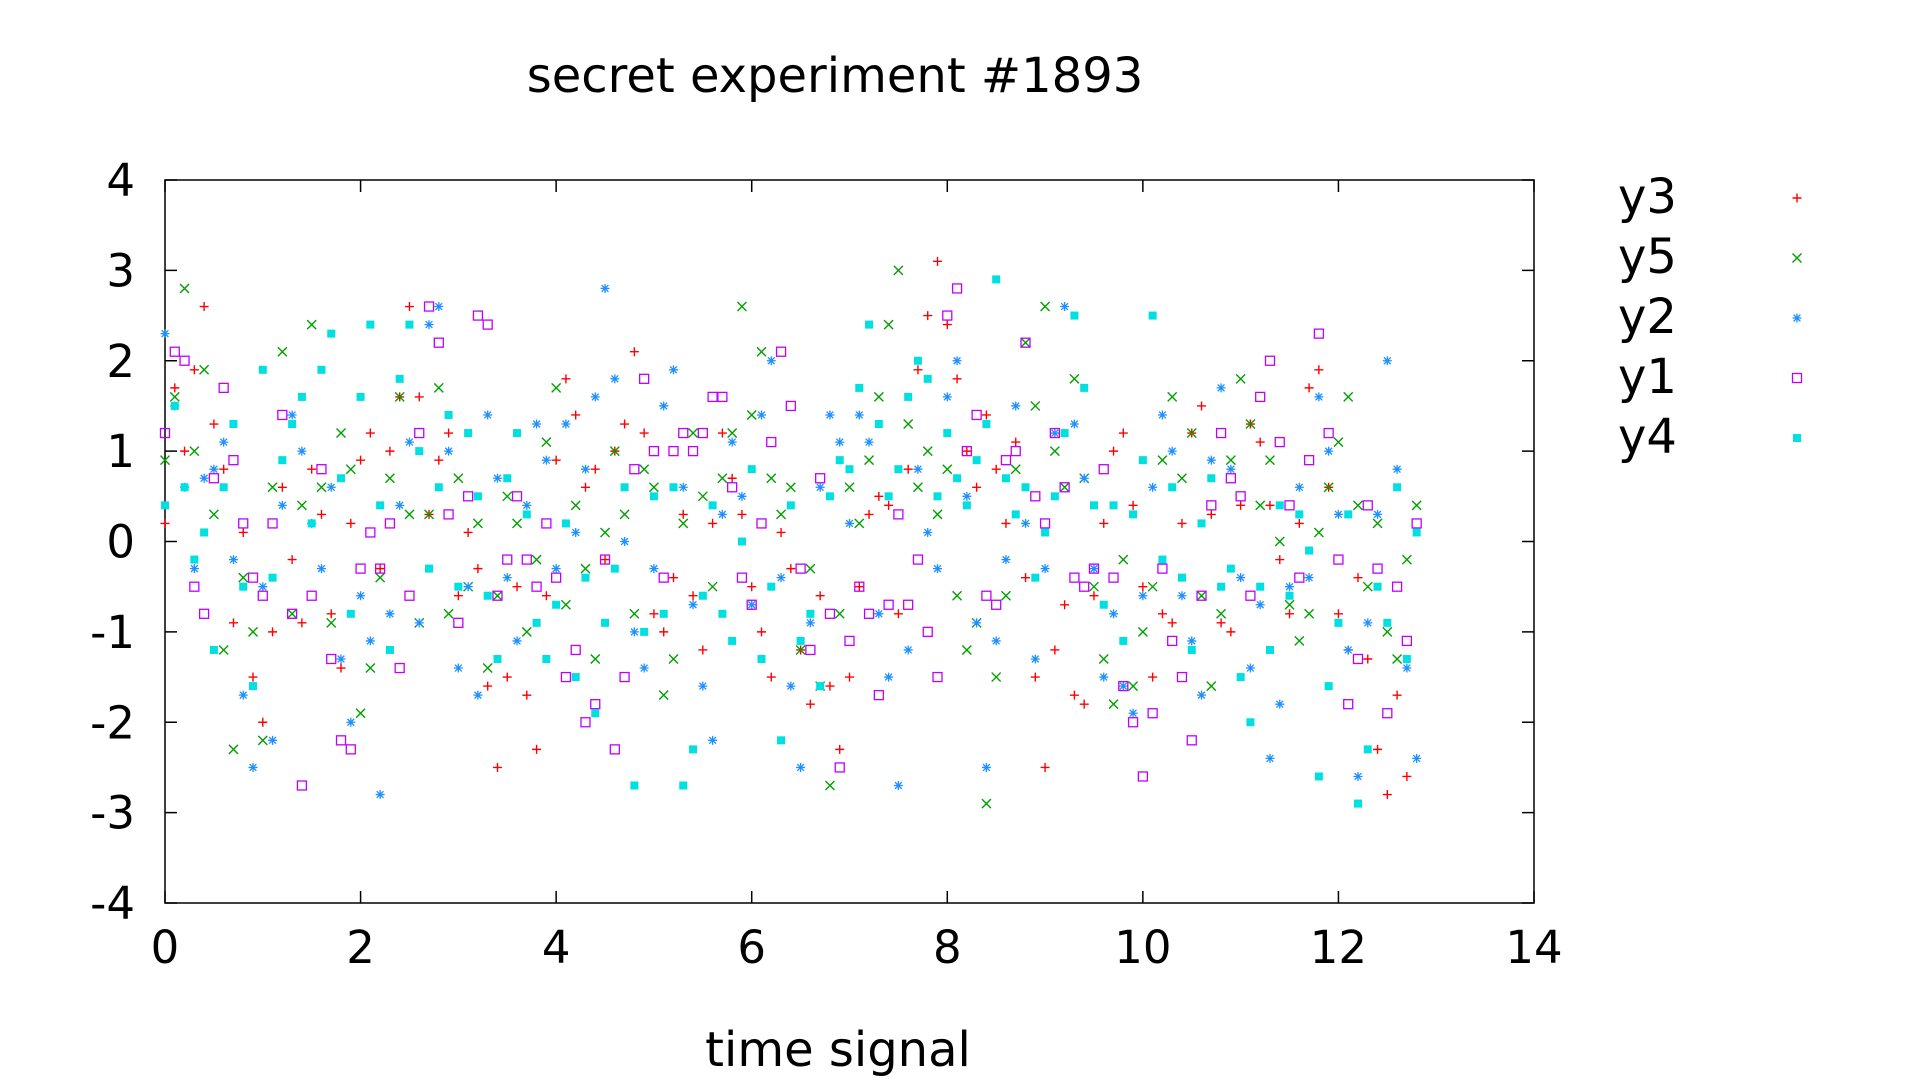 The image size is (1920, 1080). What do you see at coordinates (947, 947) in the screenshot?
I see `x-tick-label: 8` at bounding box center [947, 947].